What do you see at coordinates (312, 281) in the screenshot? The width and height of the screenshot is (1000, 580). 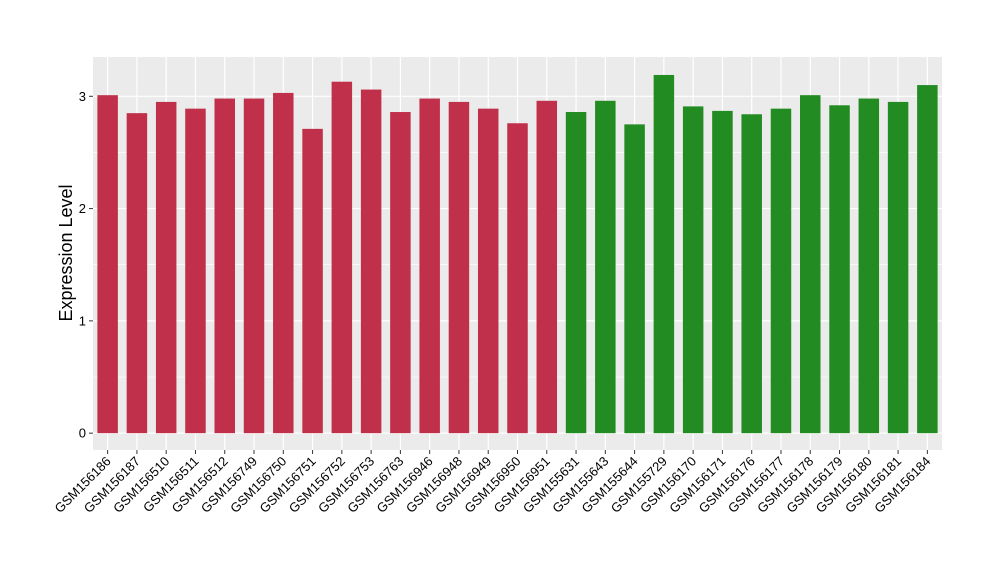 I see `bar-GSM156751` at bounding box center [312, 281].